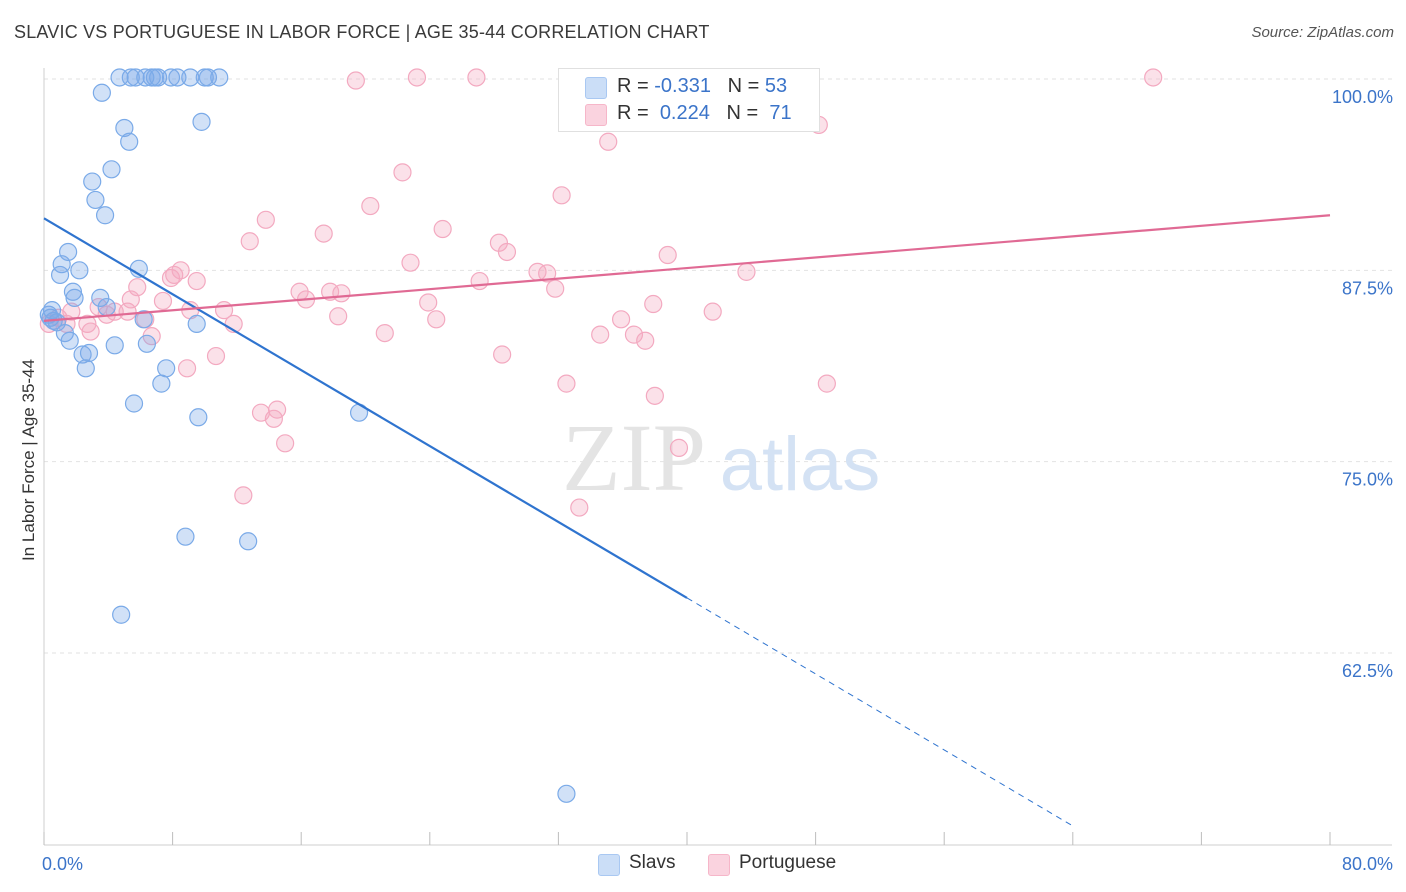 The height and width of the screenshot is (892, 1406). I want to click on bottom-legend-label-slavs: Slavs, so click(652, 862).